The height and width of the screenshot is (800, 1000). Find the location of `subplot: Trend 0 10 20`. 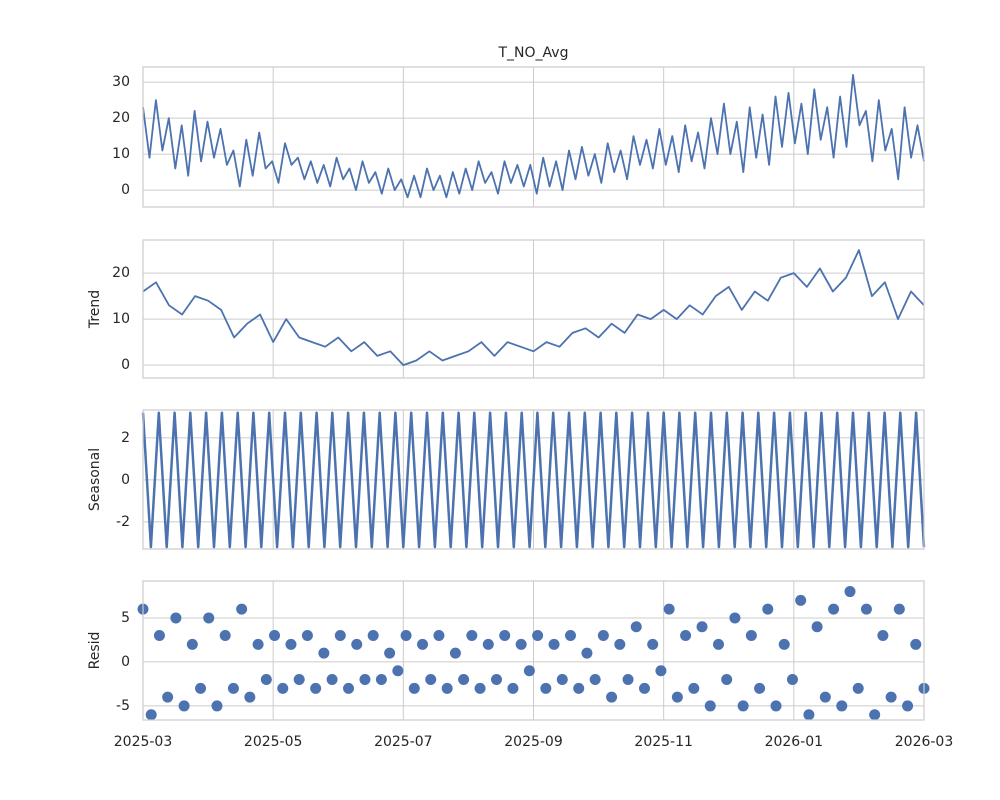

subplot: Trend 0 10 20 is located at coordinates (506, 309).